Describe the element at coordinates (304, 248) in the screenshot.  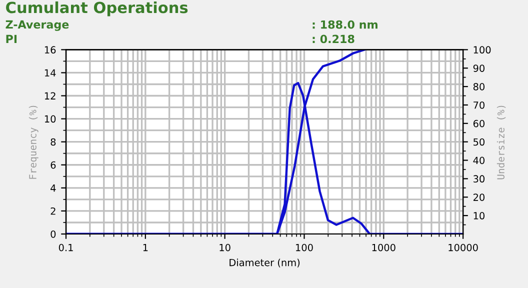
I see `x-tick-label: 100` at that location.